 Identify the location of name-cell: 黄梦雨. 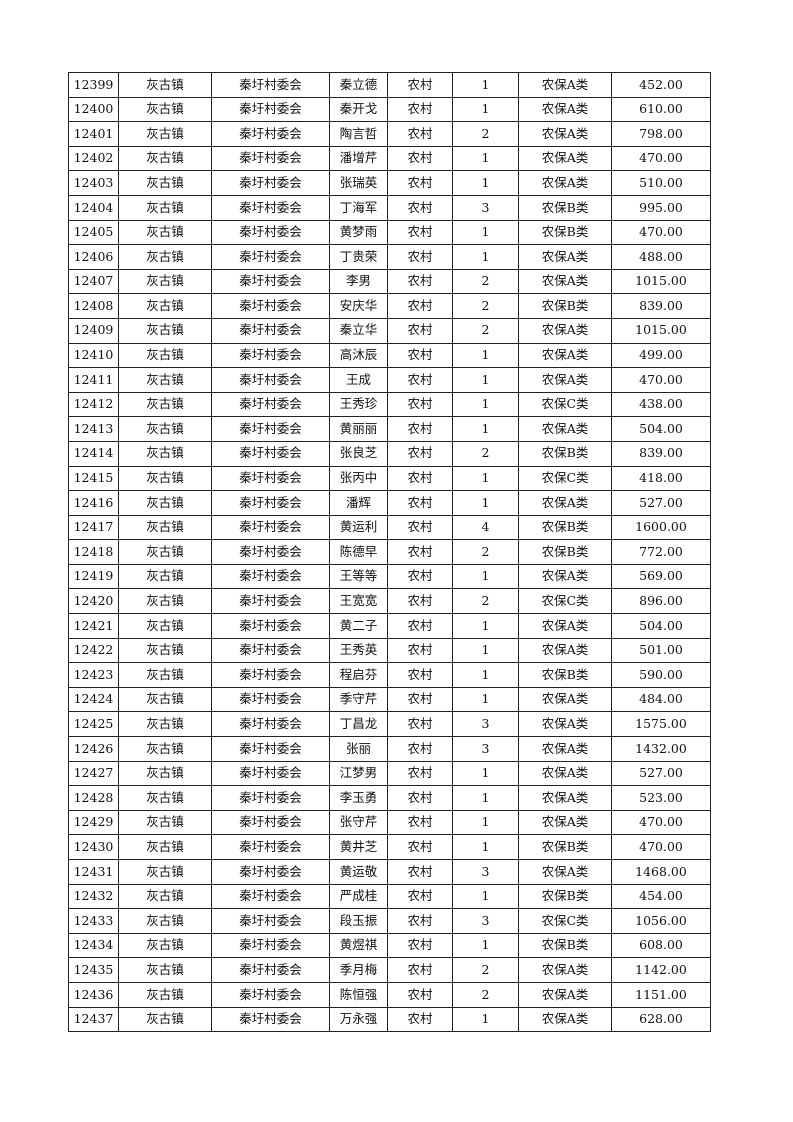
(358, 232).